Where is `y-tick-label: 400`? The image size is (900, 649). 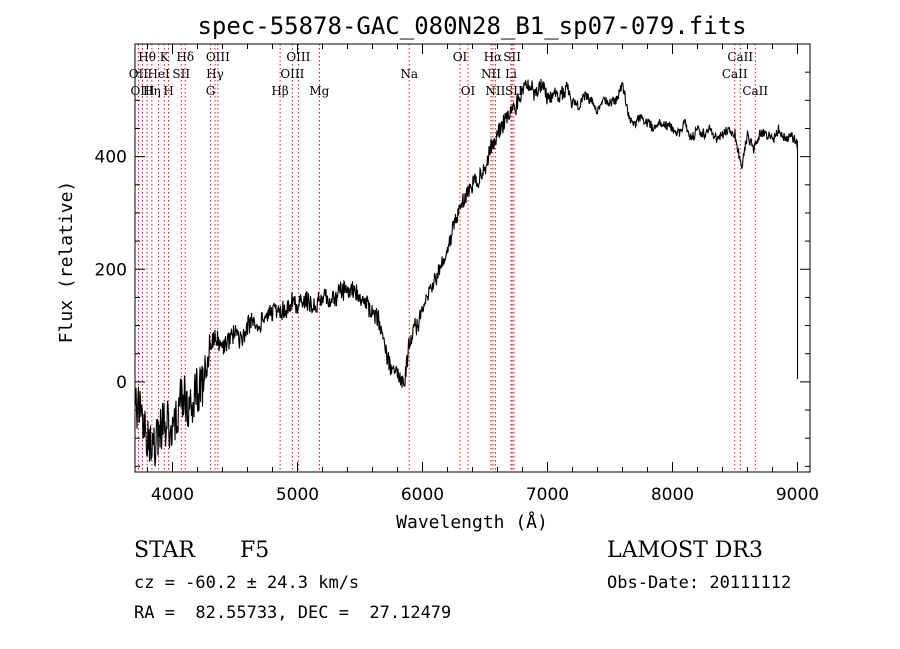
y-tick-label: 400 is located at coordinates (111, 158).